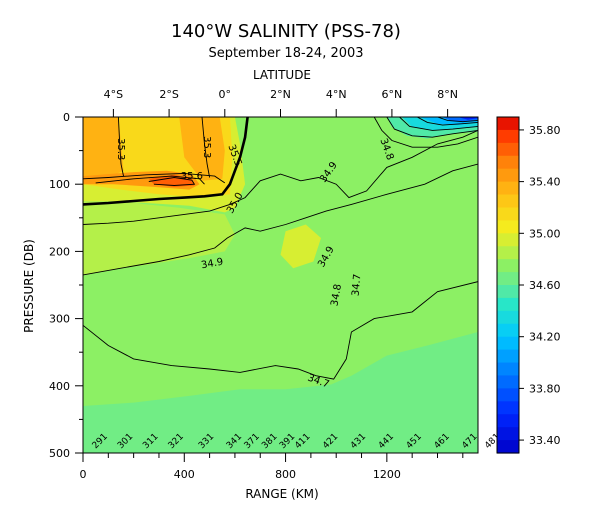 This screenshot has width=591, height=524. Describe the element at coordinates (59, 319) in the screenshot. I see `y-tick-label: 300` at that location.